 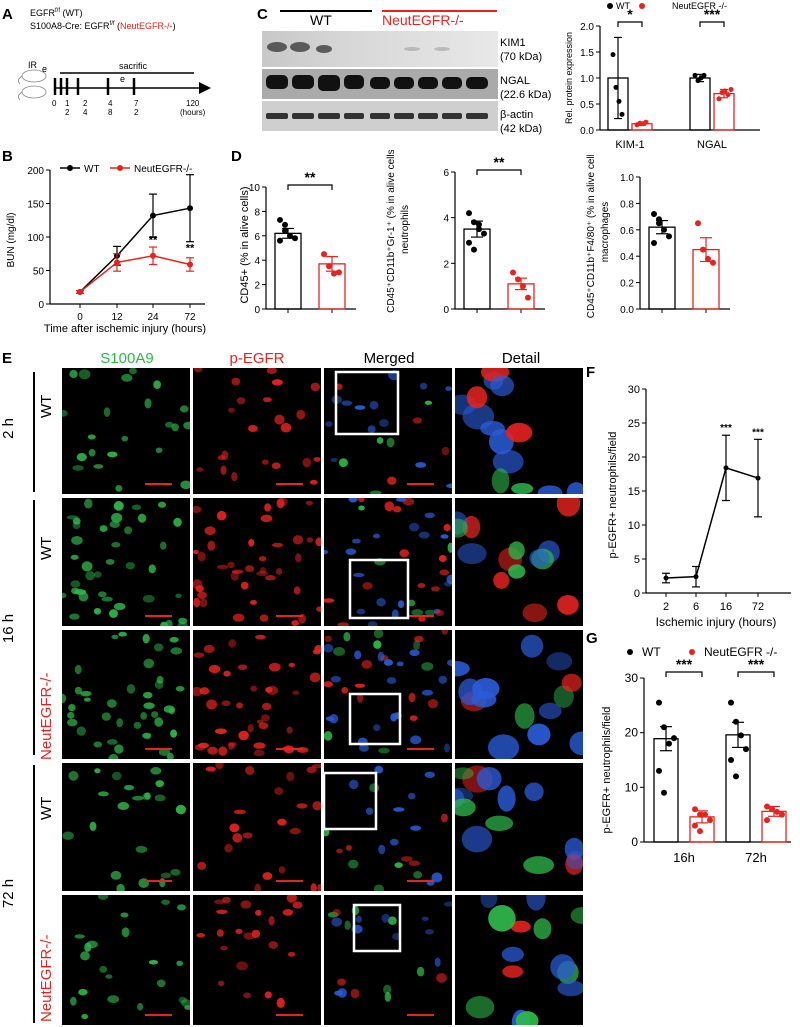 I want to click on mouse-icon, so click(x=32, y=85).